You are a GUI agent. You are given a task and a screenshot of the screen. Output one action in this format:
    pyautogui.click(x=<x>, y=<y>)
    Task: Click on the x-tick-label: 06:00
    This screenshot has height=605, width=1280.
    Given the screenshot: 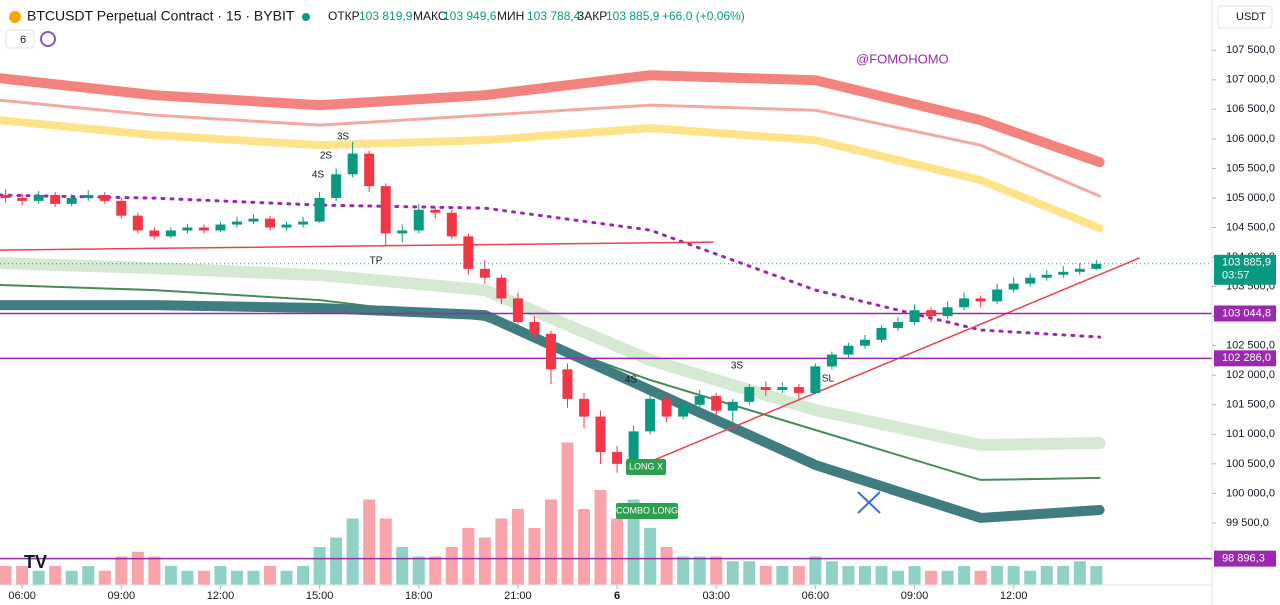 What is the action you would take?
    pyautogui.click(x=22, y=596)
    